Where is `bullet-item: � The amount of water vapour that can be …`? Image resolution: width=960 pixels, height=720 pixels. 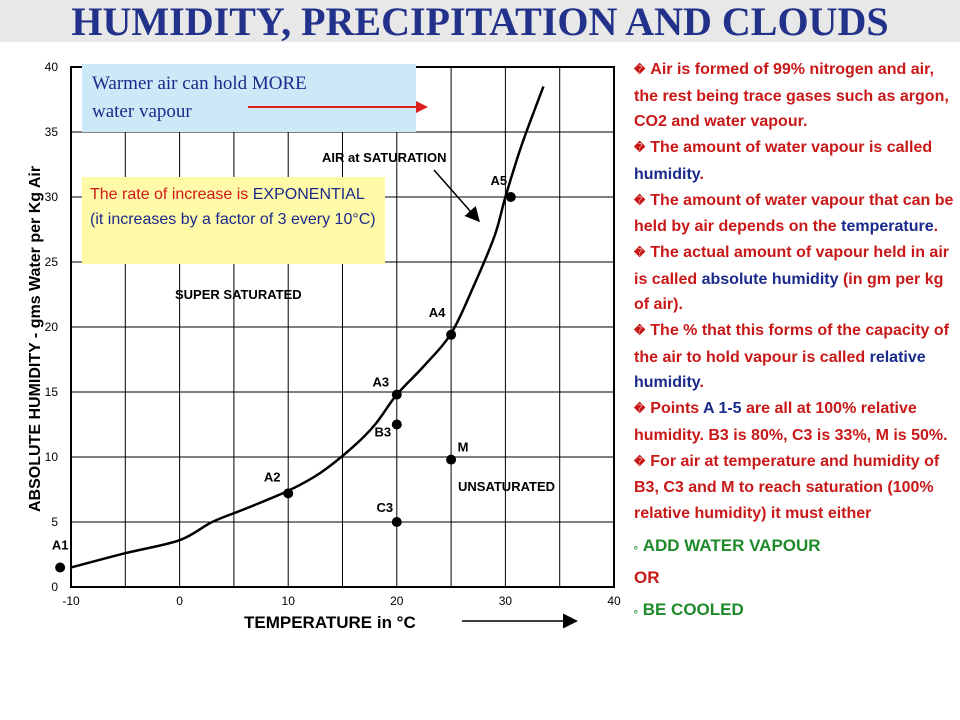 bullet-item: � The amount of water vapour that can be … is located at coordinates (794, 213).